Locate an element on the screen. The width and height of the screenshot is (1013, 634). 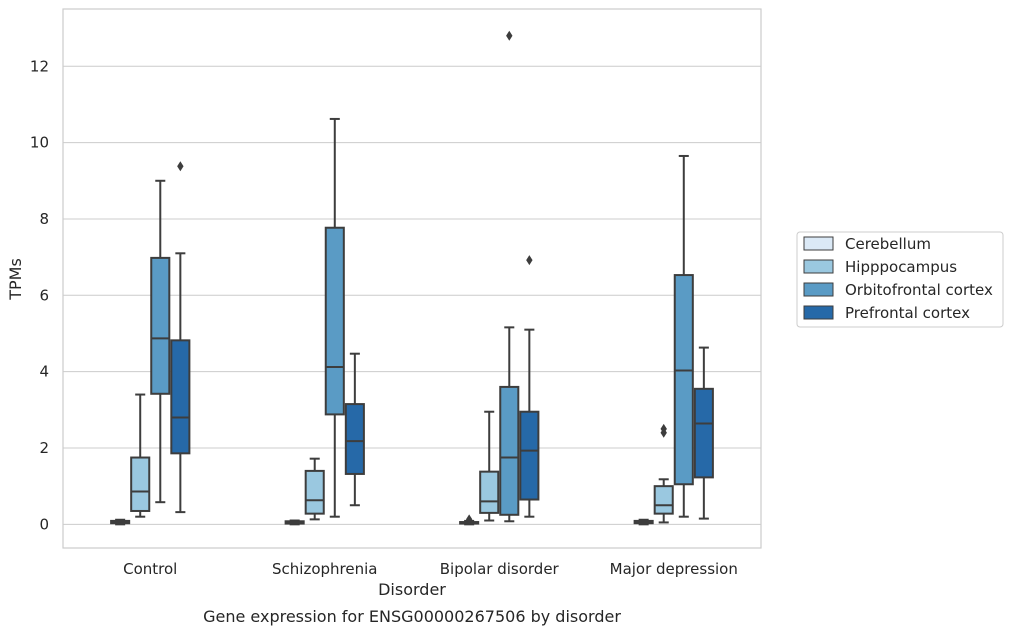
legend-entry-label: Orbitofrontal cortex is located at coordinates (919, 290).